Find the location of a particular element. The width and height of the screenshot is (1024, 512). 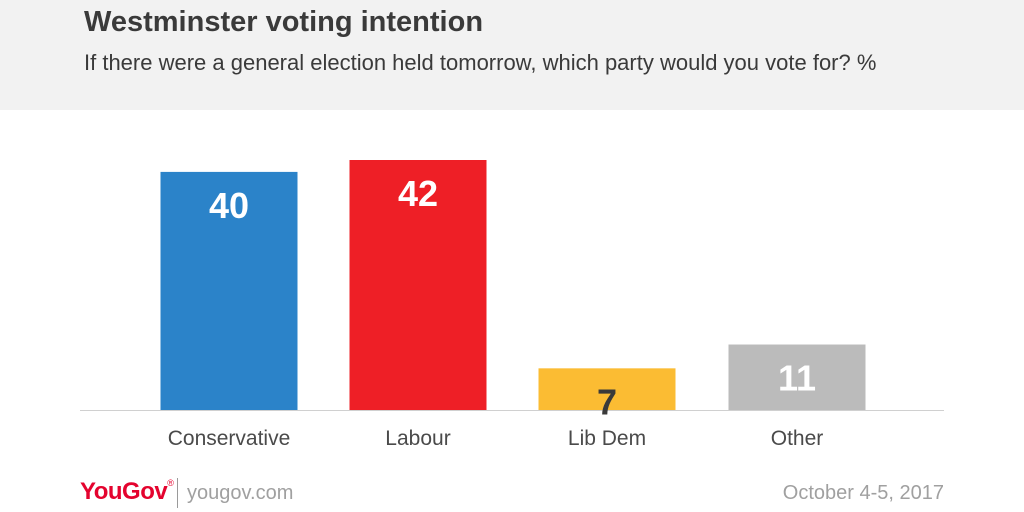

value-label-other: 11 is located at coordinates (797, 378).